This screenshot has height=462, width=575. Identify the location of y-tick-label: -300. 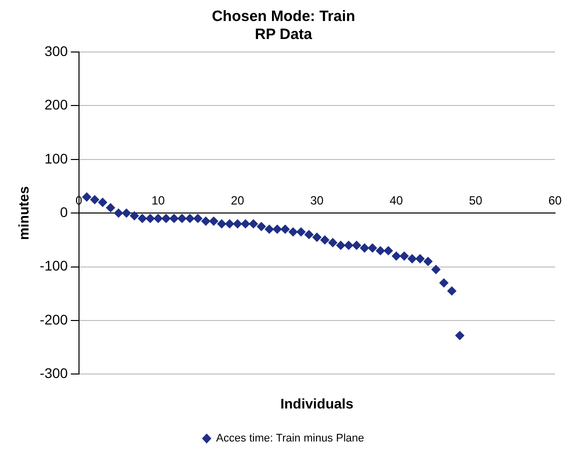
(54, 373).